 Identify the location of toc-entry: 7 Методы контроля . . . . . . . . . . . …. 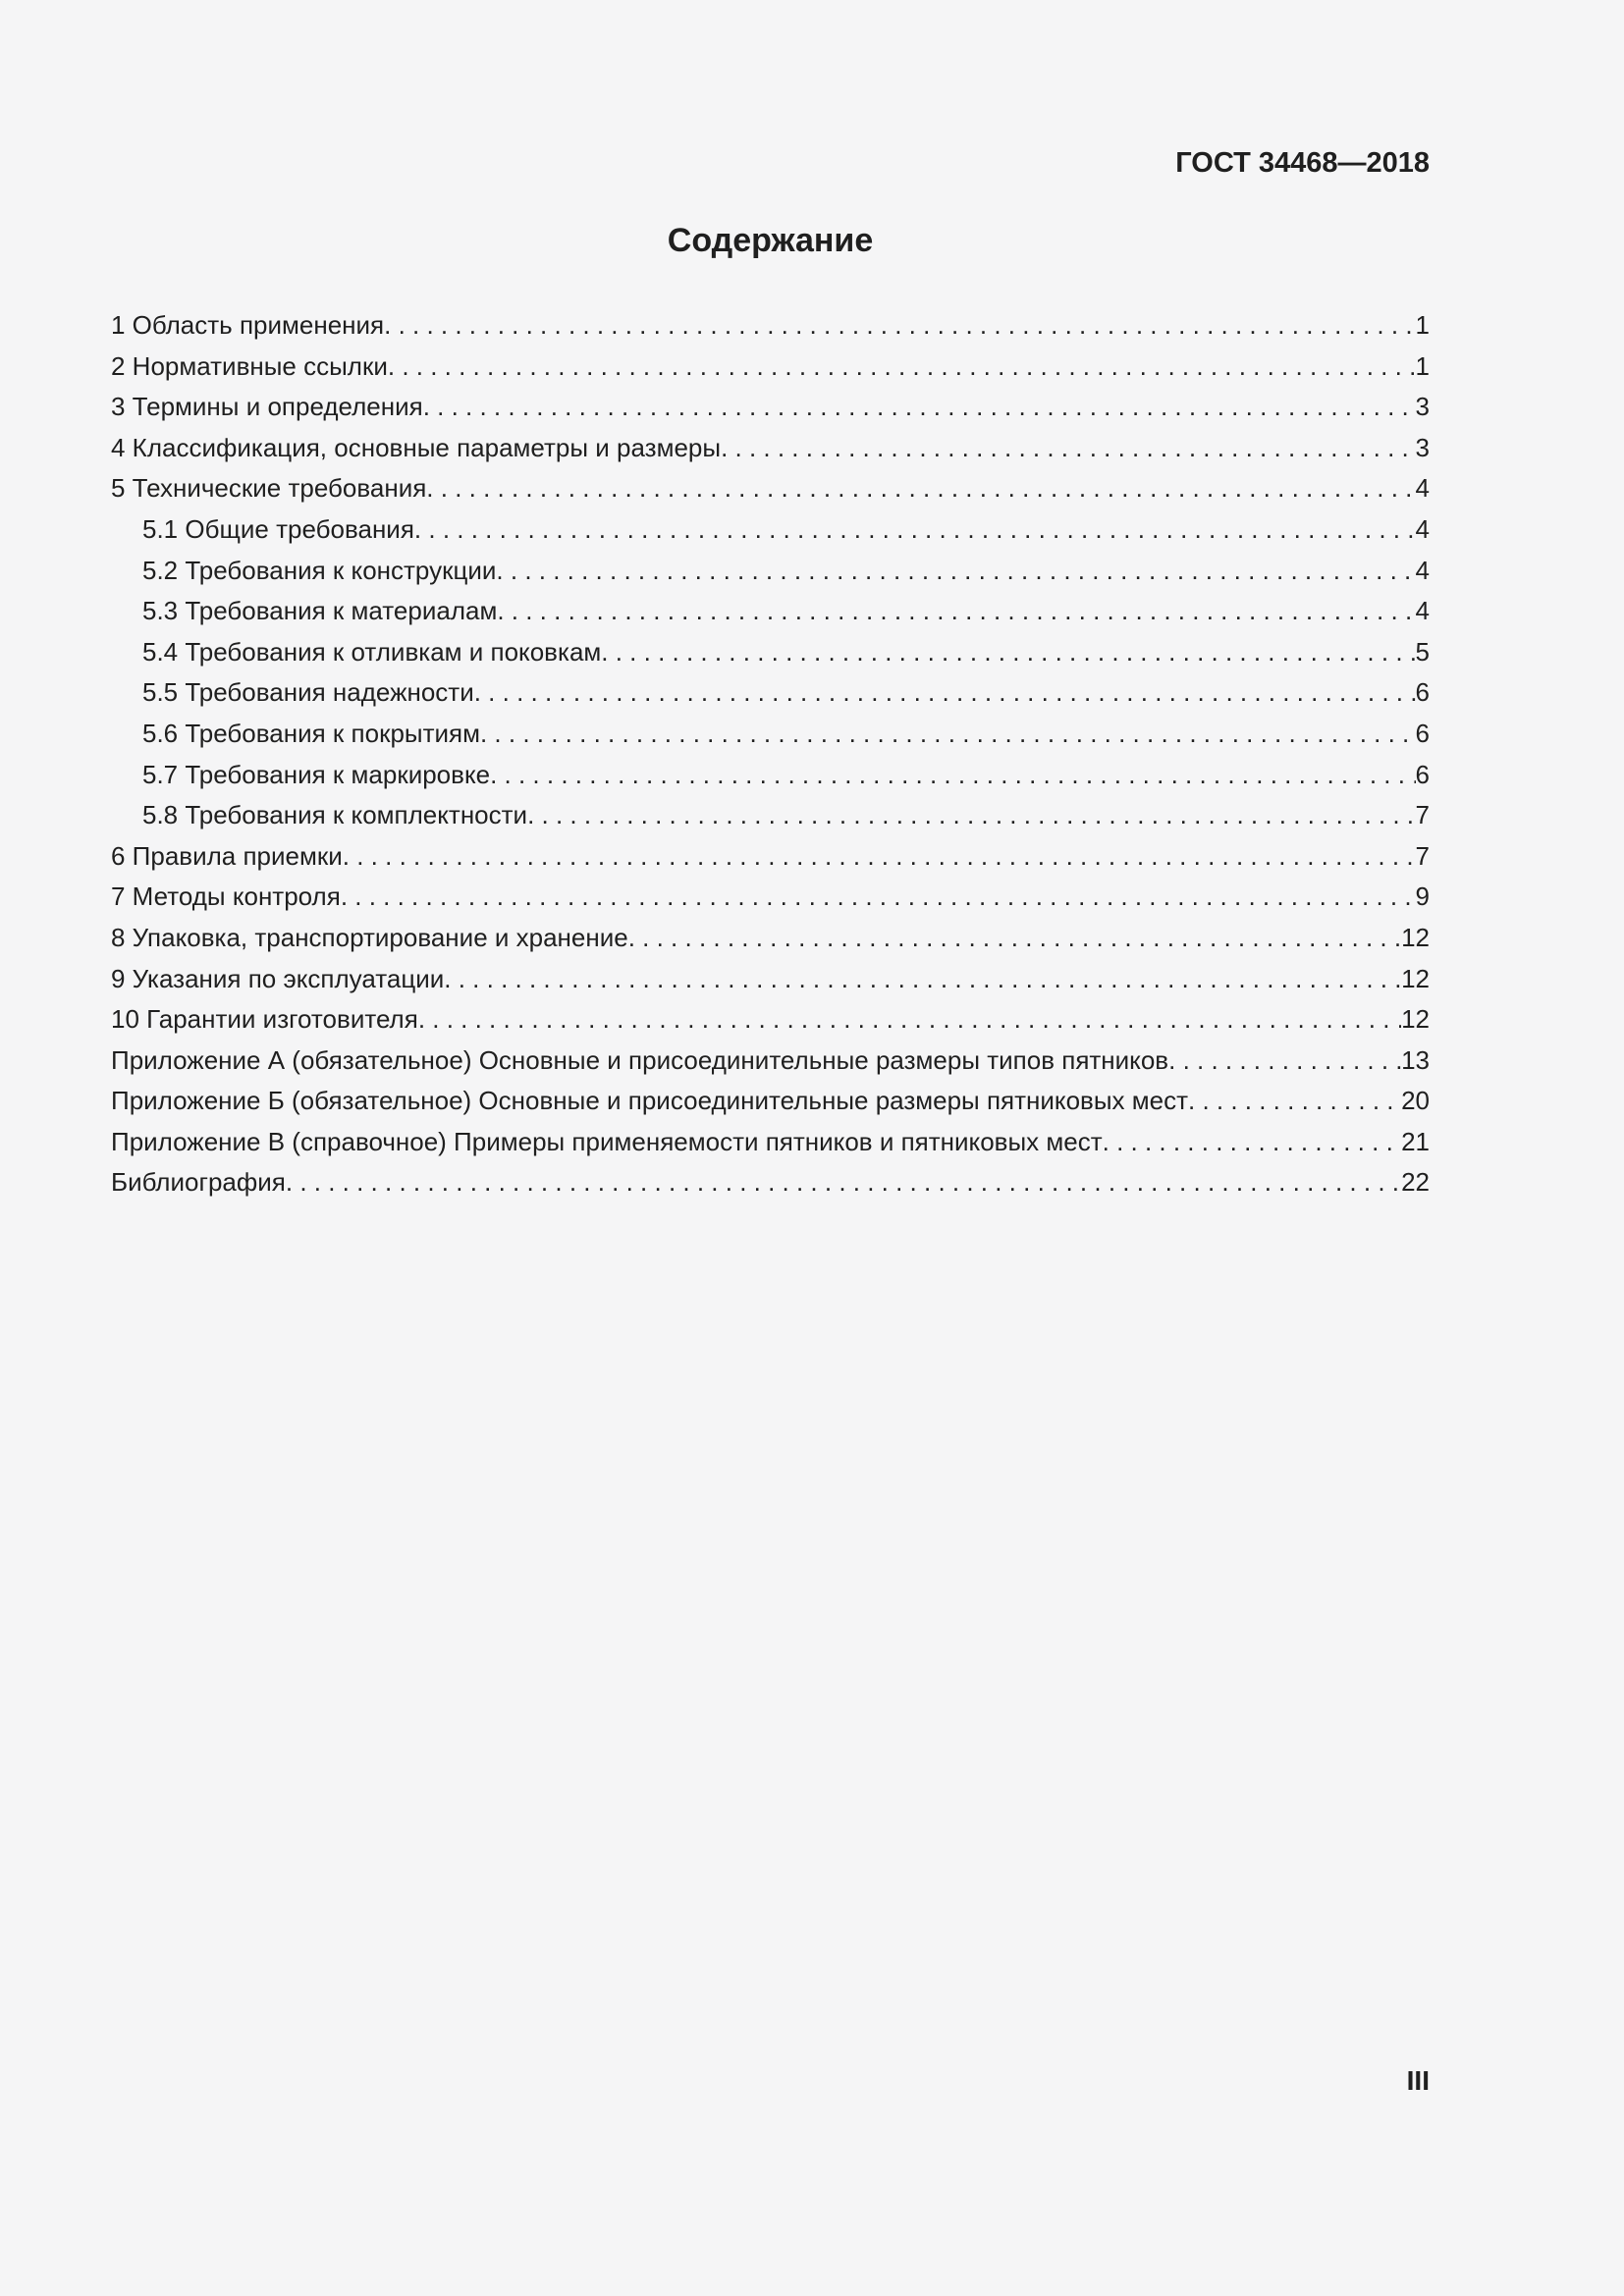
(770, 897).